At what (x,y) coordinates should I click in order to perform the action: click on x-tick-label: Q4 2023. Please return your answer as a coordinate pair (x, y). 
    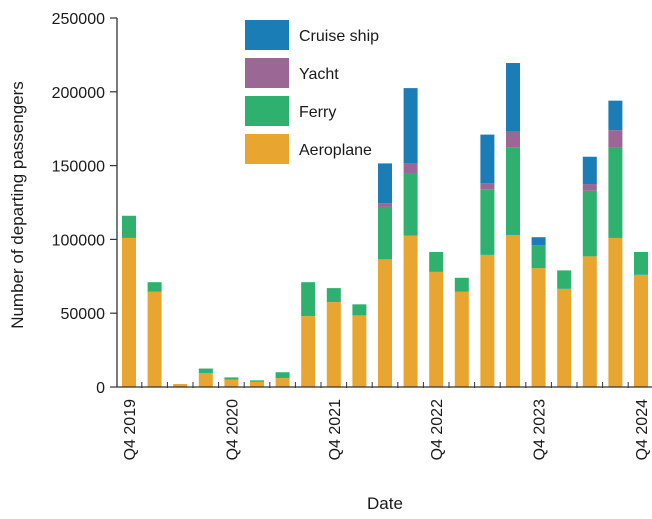
    Looking at the image, I should click on (540, 429).